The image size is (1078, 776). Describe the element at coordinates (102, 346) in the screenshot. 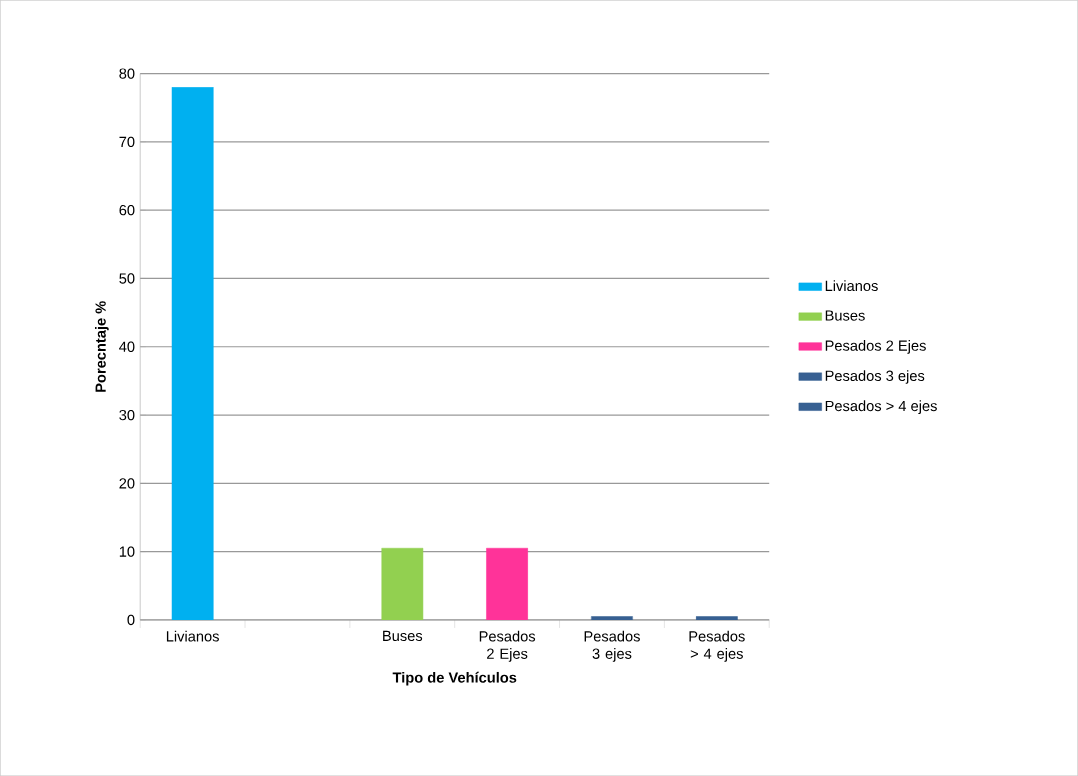

I see `y-axis-title: Porecntaje %` at that location.